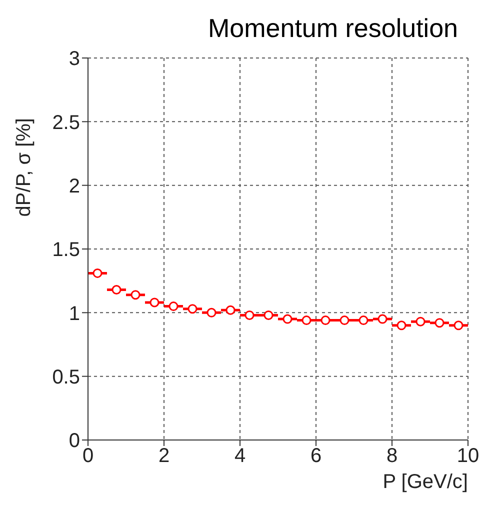 The width and height of the screenshot is (492, 519). I want to click on x-tick-label: 10, so click(468, 456).